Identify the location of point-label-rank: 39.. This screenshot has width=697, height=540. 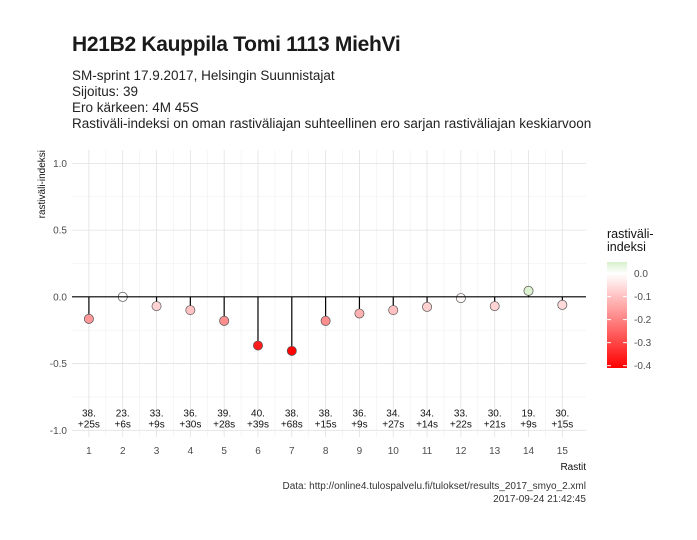
(224, 414).